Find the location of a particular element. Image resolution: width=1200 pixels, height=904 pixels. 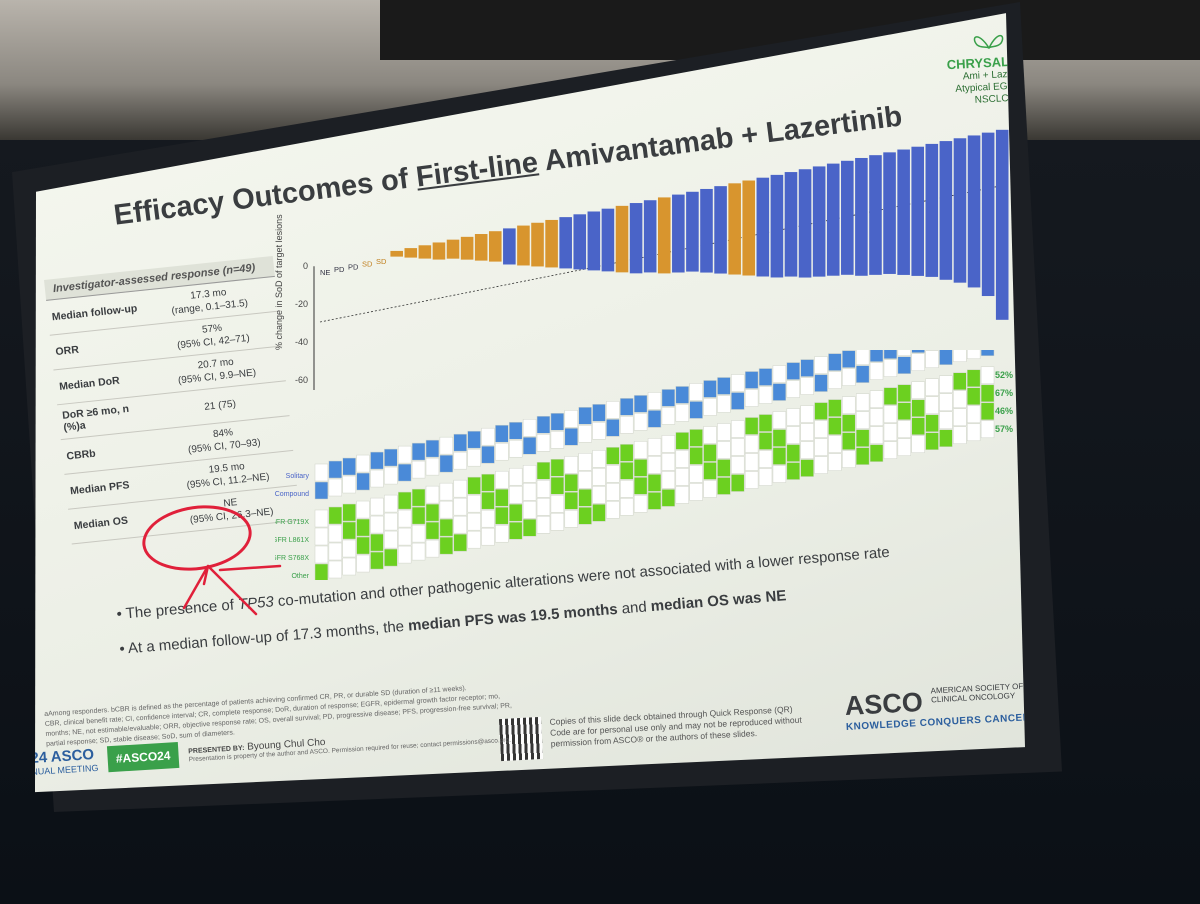

asco-mark: ASCO is located at coordinates (884, 703).